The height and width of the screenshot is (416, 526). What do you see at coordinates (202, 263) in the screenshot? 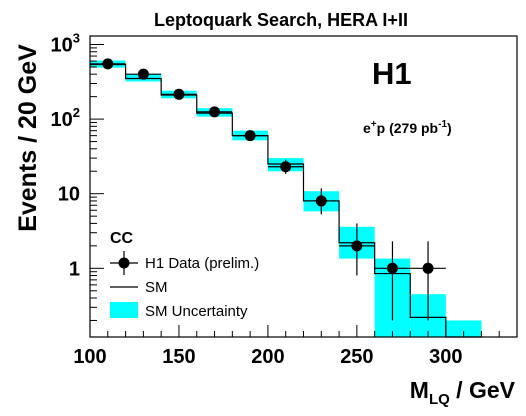
I see `legend-entry-data: H1 Data (prelim.)` at bounding box center [202, 263].